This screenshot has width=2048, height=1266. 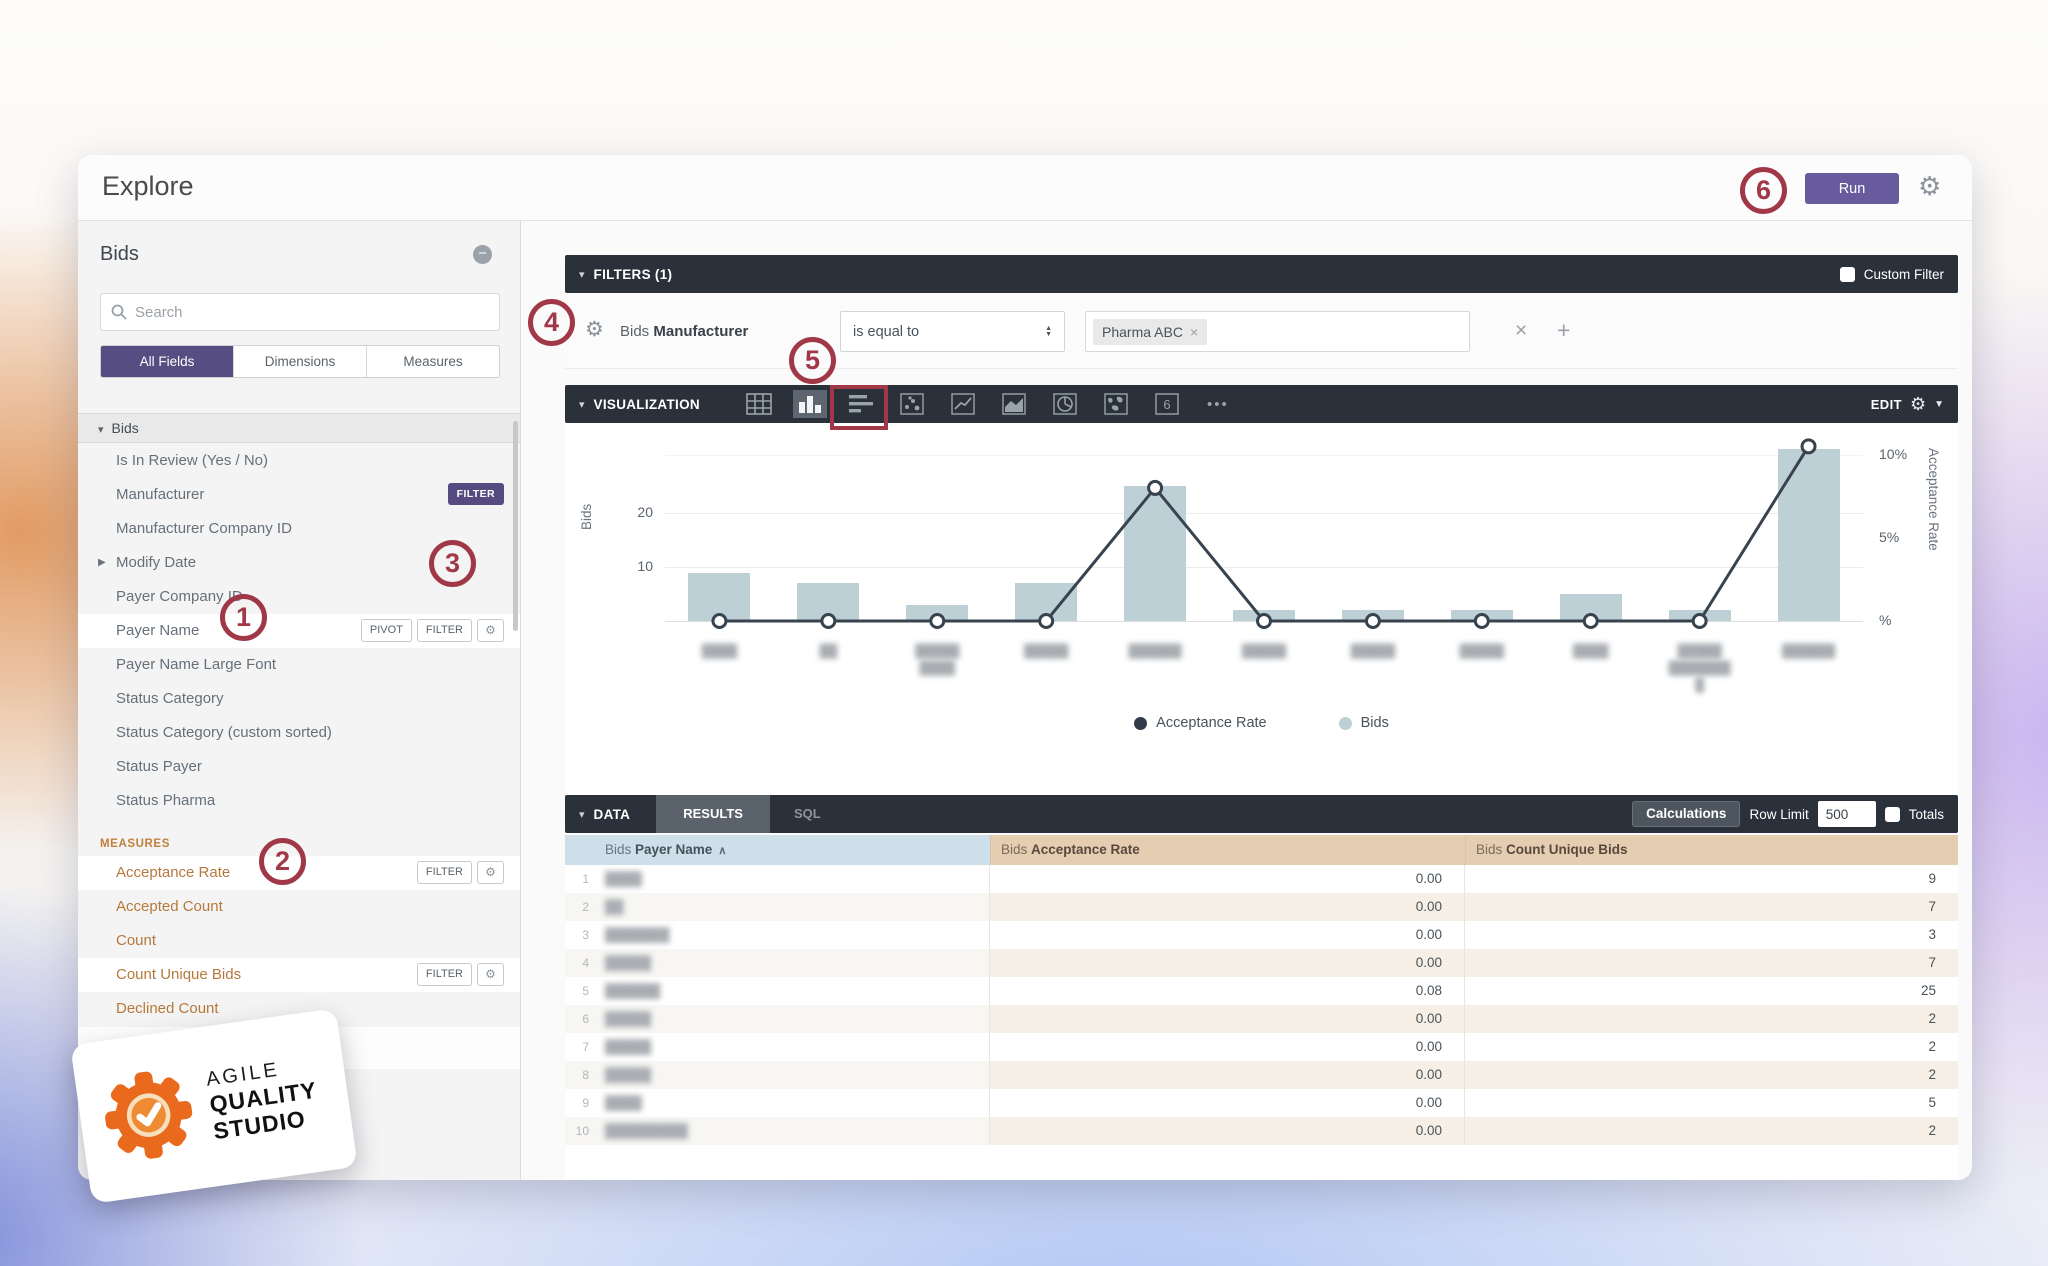 What do you see at coordinates (861, 404) in the screenshot?
I see `bar-chart-icon` at bounding box center [861, 404].